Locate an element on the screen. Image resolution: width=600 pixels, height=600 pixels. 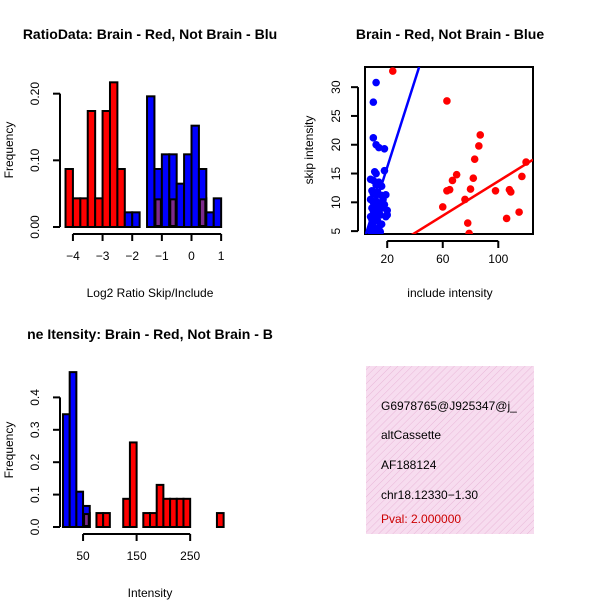
y-tick-label: 15 is located at coordinates (336, 174).